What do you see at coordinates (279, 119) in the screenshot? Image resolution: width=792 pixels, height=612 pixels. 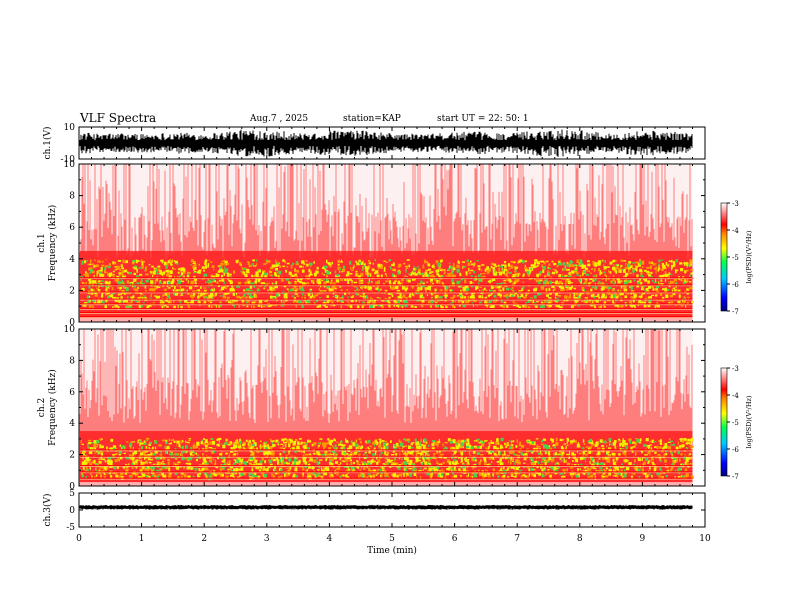 I see `date-label: Aug.7 , 2025` at bounding box center [279, 119].